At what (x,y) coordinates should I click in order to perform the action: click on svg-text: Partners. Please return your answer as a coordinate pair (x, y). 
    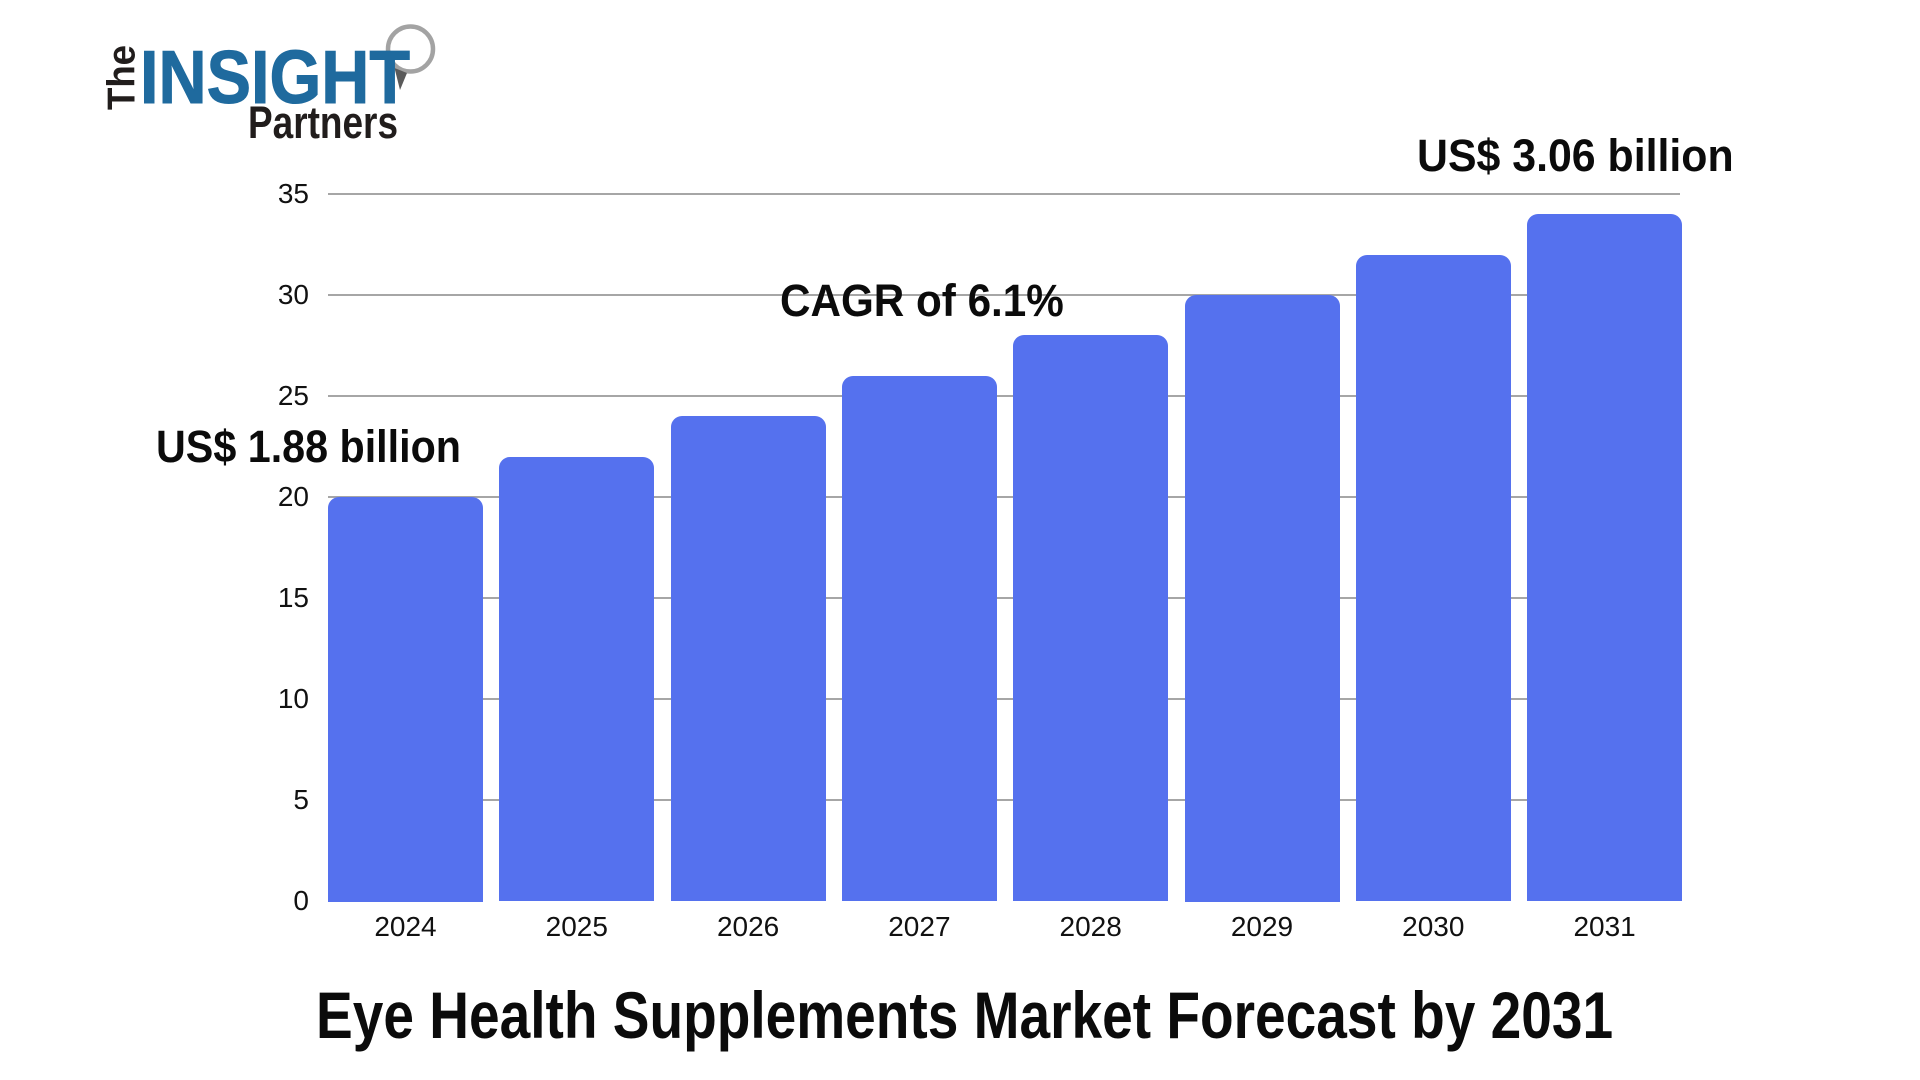
    Looking at the image, I should click on (323, 122).